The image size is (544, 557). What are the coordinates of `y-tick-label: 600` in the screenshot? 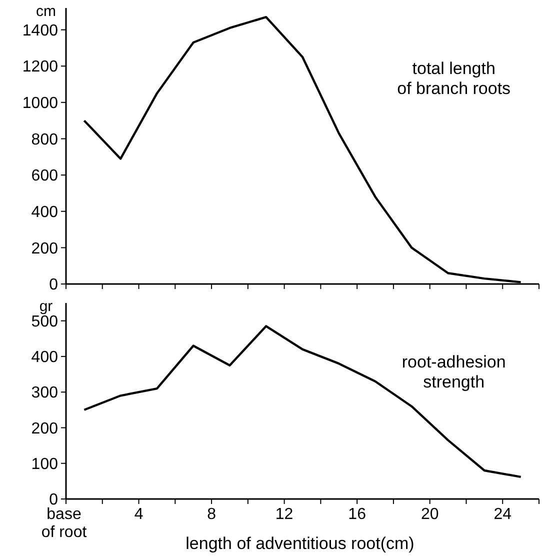 It's located at (44, 176).